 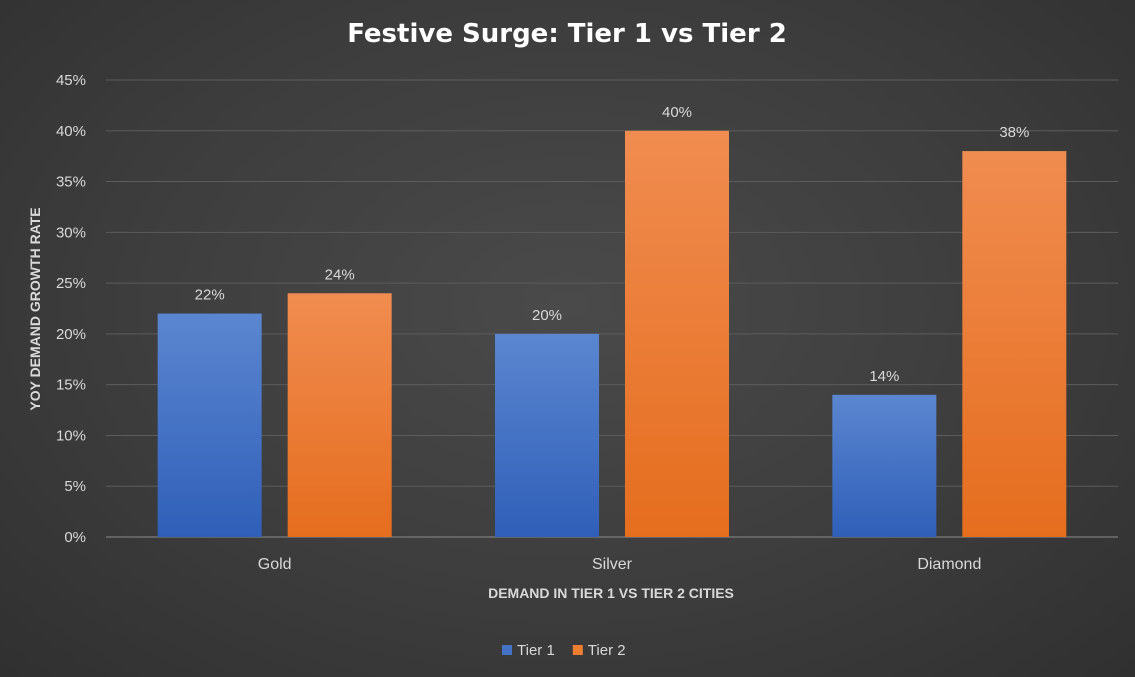 I want to click on y-tick-label: 40%, so click(x=71, y=131).